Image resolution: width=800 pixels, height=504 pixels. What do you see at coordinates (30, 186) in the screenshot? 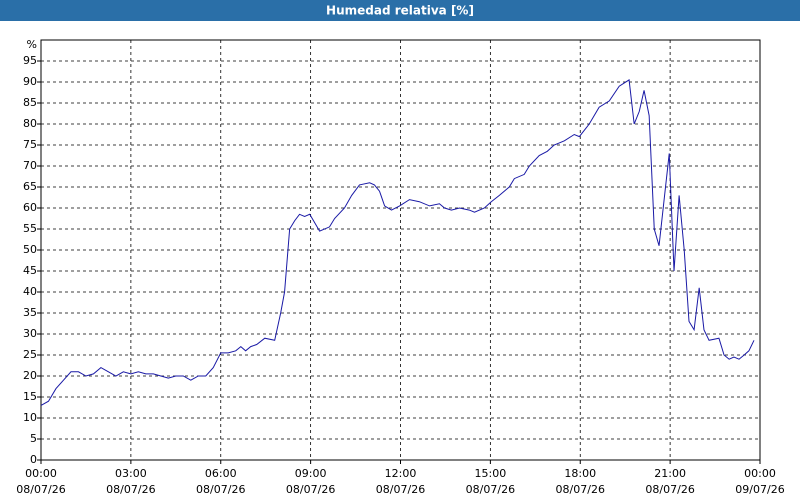
I see `y-tick-label: 65` at bounding box center [30, 186].